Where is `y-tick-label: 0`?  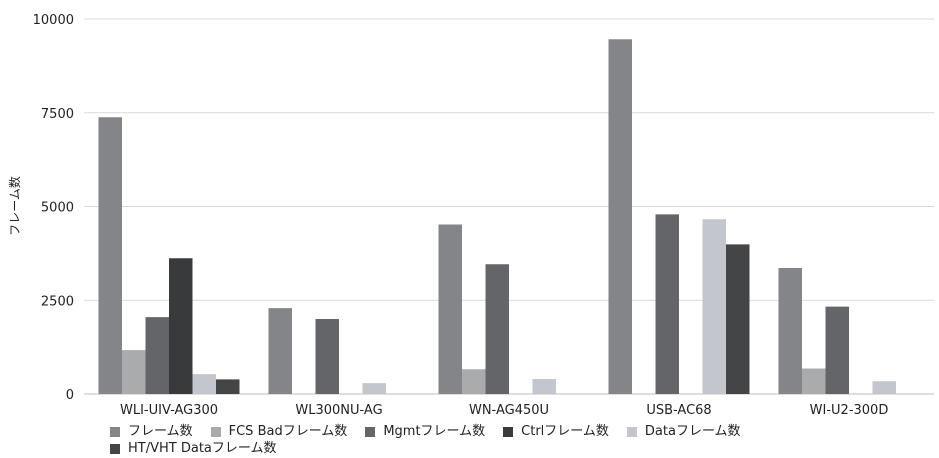
y-tick-label: 0 is located at coordinates (70, 395).